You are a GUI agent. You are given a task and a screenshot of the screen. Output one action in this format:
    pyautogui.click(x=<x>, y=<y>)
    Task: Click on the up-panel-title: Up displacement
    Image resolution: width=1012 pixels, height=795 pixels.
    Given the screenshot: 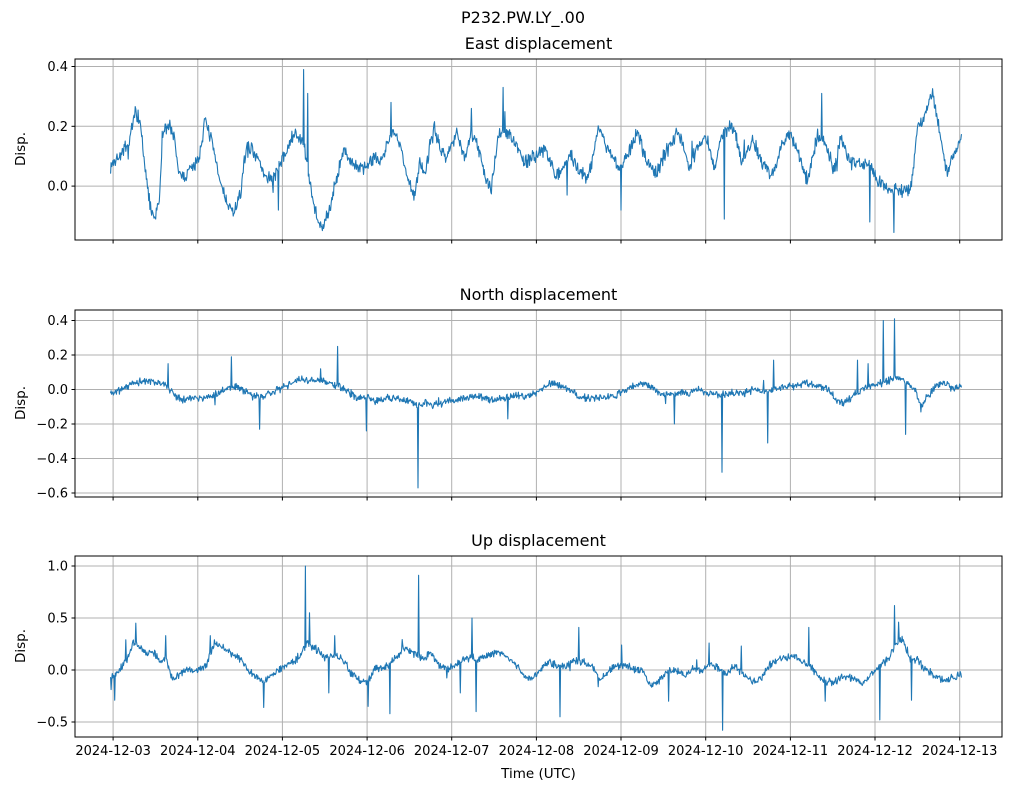 What is the action you would take?
    pyautogui.click(x=538, y=540)
    